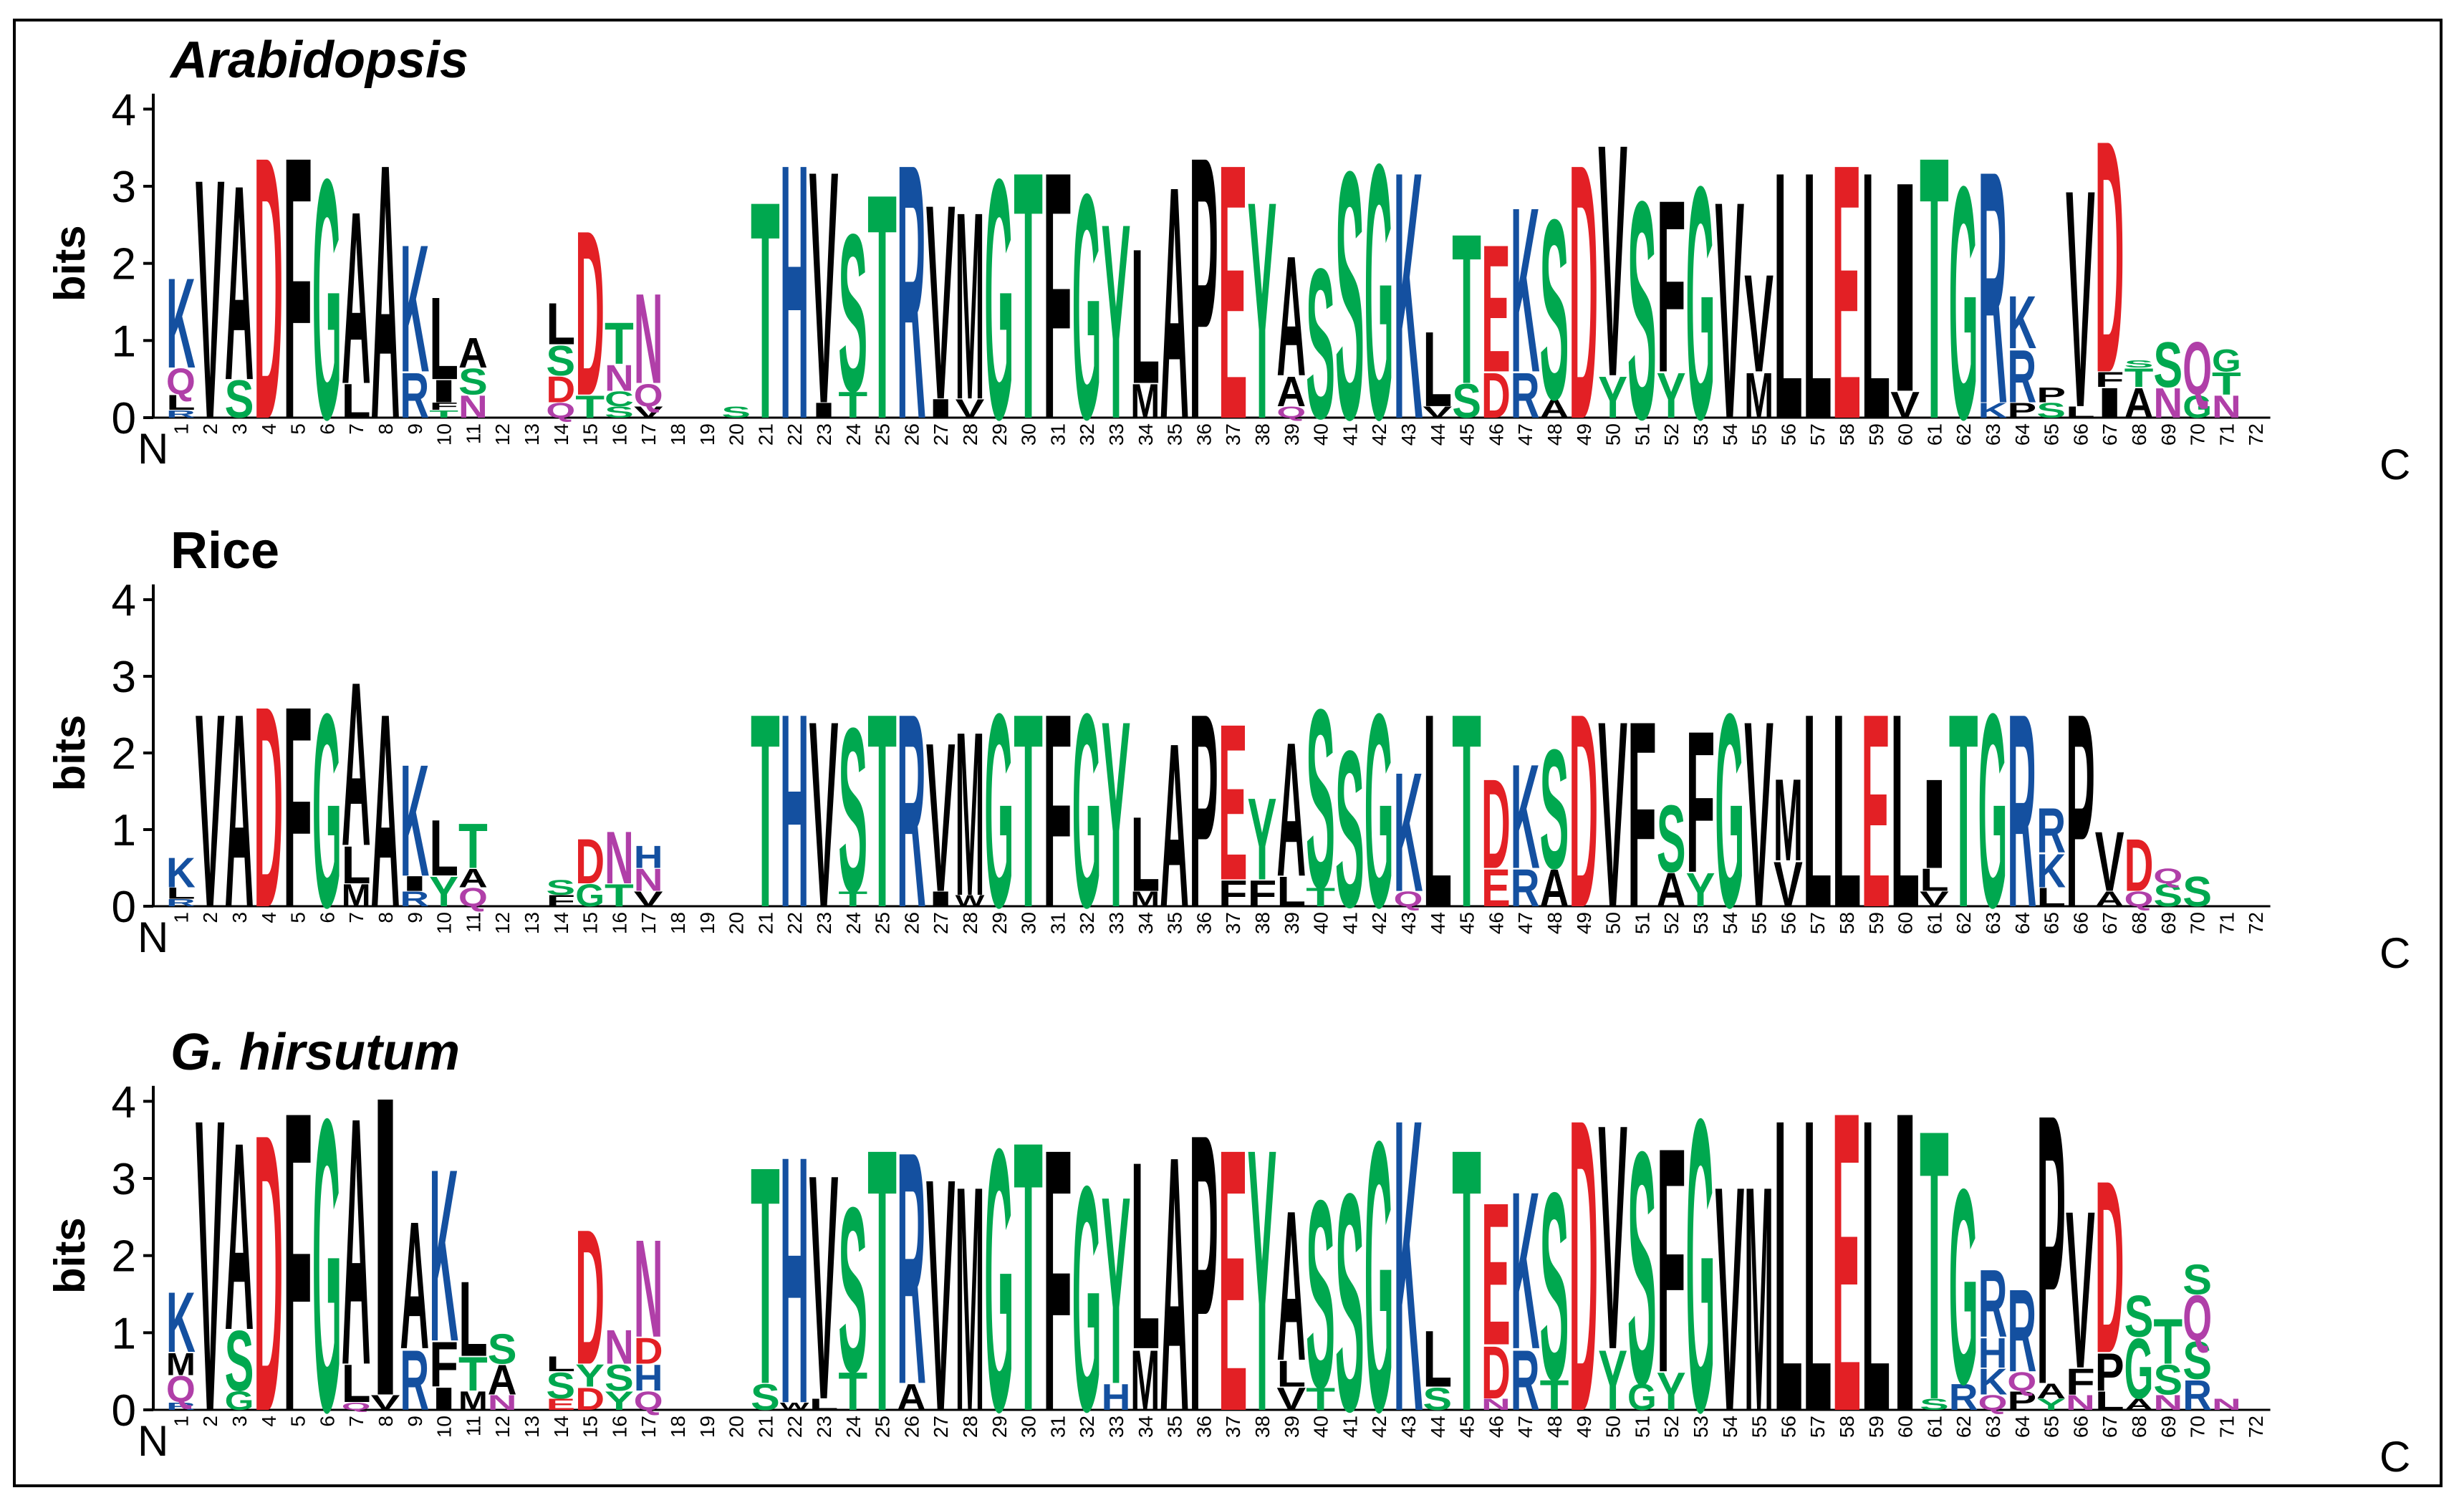 This screenshot has height=1508, width=2464. What do you see at coordinates (1233, 1427) in the screenshot?
I see `position-label: 37` at bounding box center [1233, 1427].